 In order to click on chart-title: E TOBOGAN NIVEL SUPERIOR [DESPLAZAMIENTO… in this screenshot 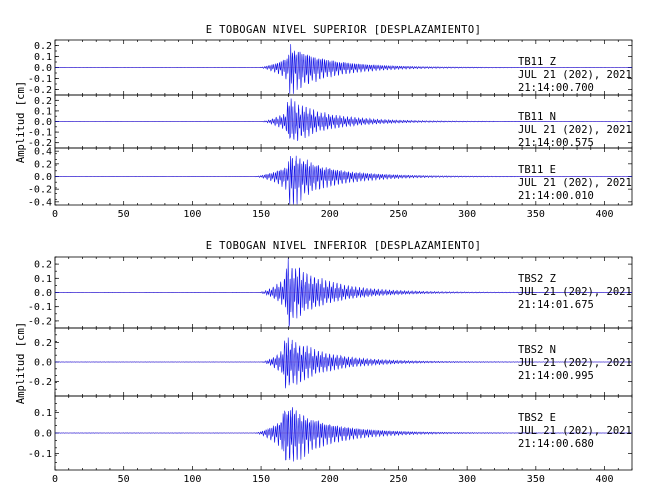, I will do `click(344, 30)`.